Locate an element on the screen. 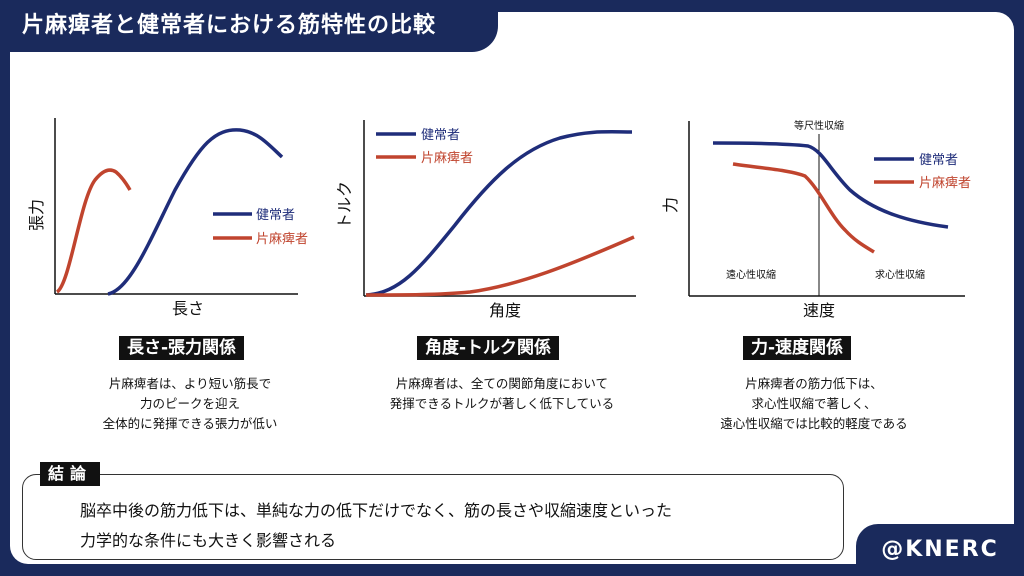 This screenshot has width=1024, height=576. lt-badge: 長さ-張力関係 is located at coordinates (182, 348).